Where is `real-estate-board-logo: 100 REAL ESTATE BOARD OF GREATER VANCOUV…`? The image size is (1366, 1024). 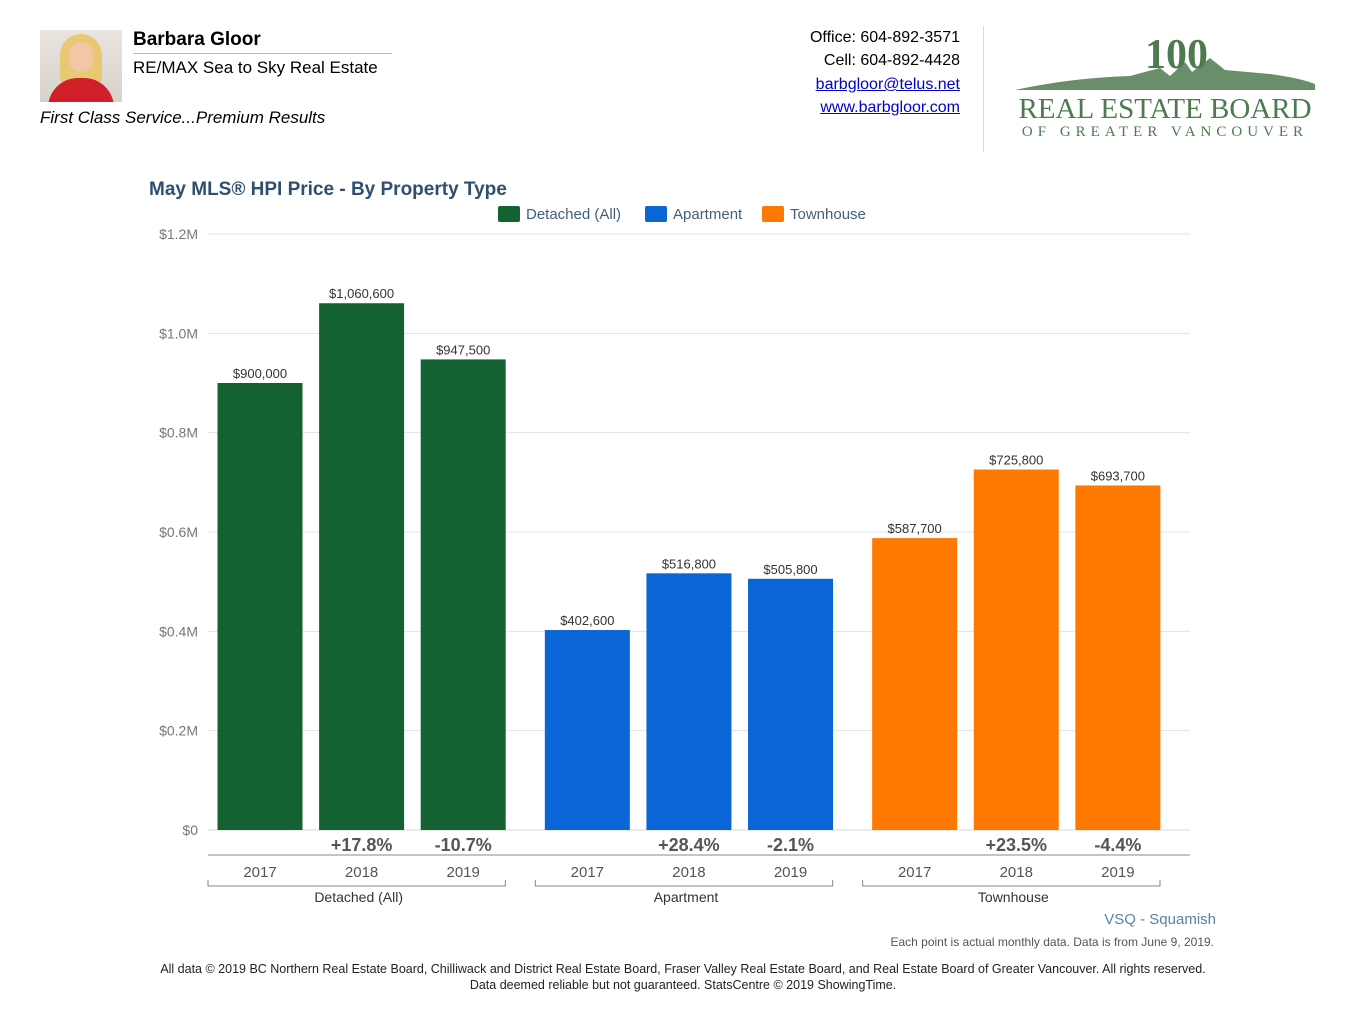 real-estate-board-logo: 100 REAL ESTATE BOARD OF GREATER VANCOUV… is located at coordinates (1165, 86).